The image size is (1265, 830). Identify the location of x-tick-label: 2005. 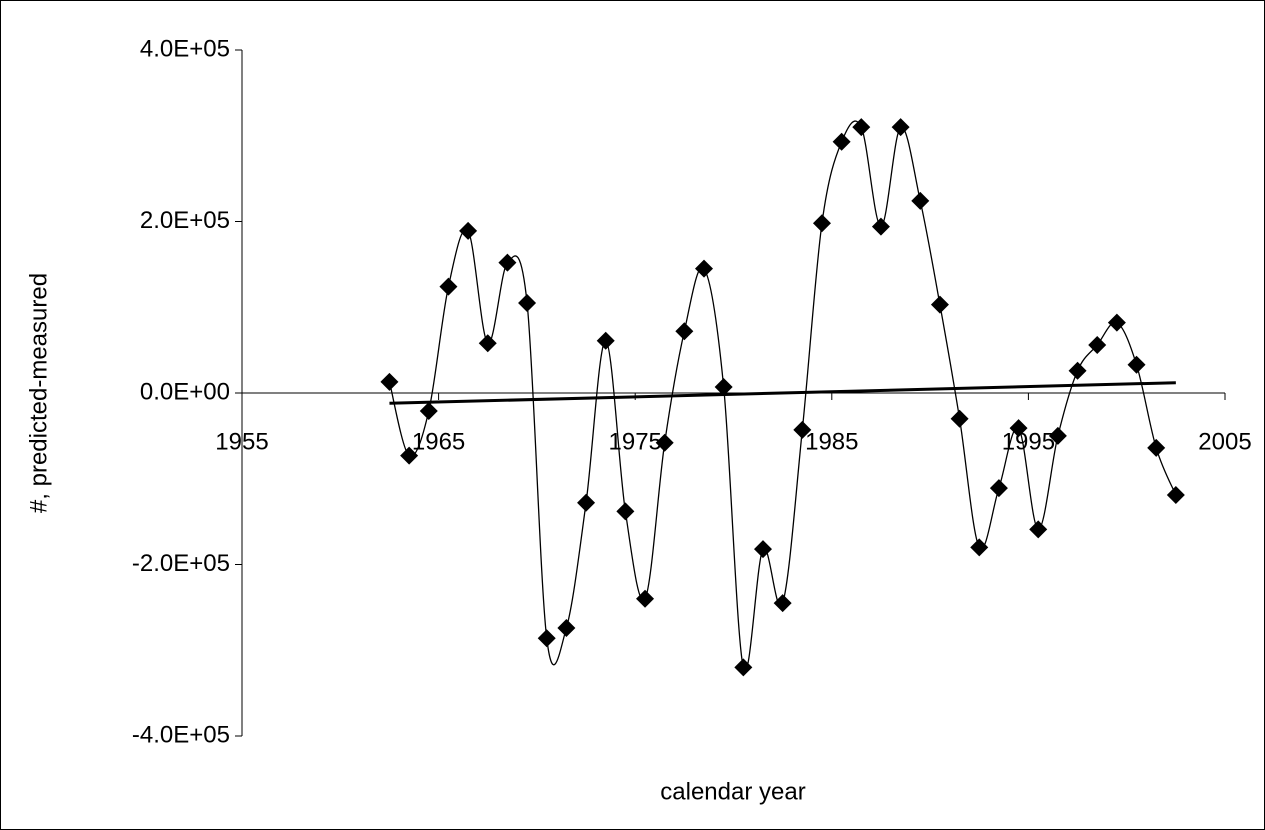
(1224, 441).